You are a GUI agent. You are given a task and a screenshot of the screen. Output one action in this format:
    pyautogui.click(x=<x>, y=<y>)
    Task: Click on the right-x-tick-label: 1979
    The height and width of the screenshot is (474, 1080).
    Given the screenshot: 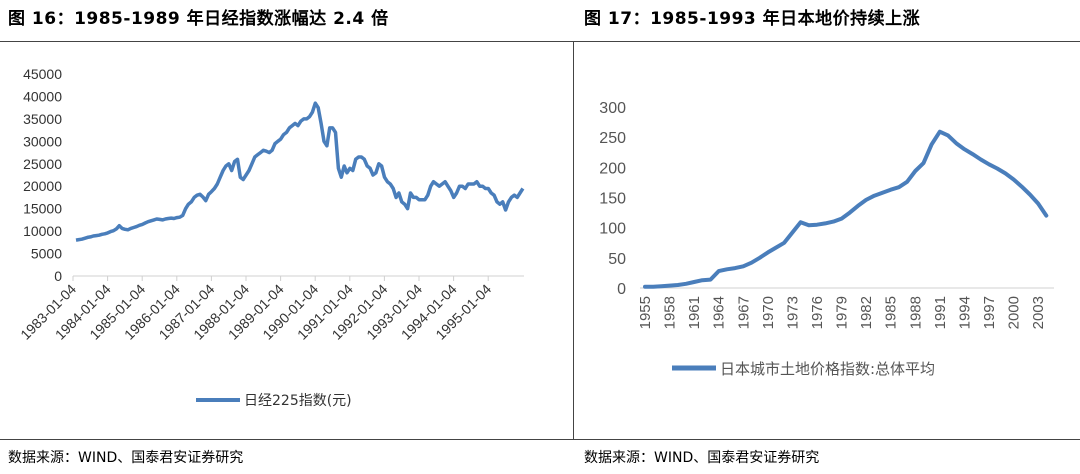 What is the action you would take?
    pyautogui.click(x=842, y=312)
    